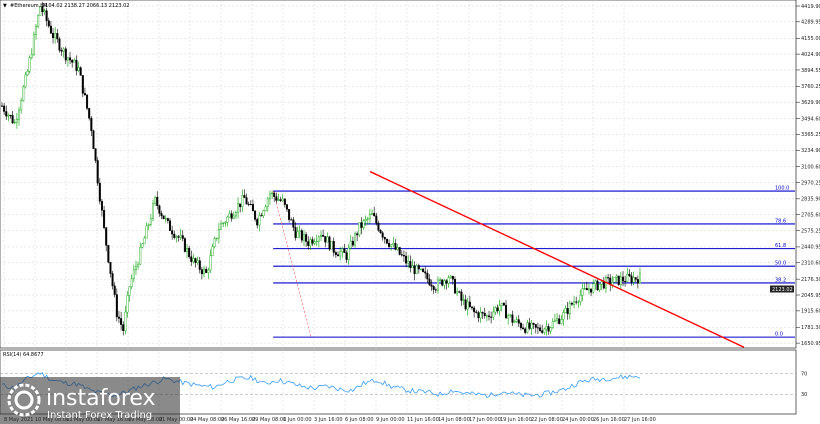 The width and height of the screenshot is (820, 424). Describe the element at coordinates (810, 39) in the screenshot. I see `price-tick-label: 4155.00` at that location.